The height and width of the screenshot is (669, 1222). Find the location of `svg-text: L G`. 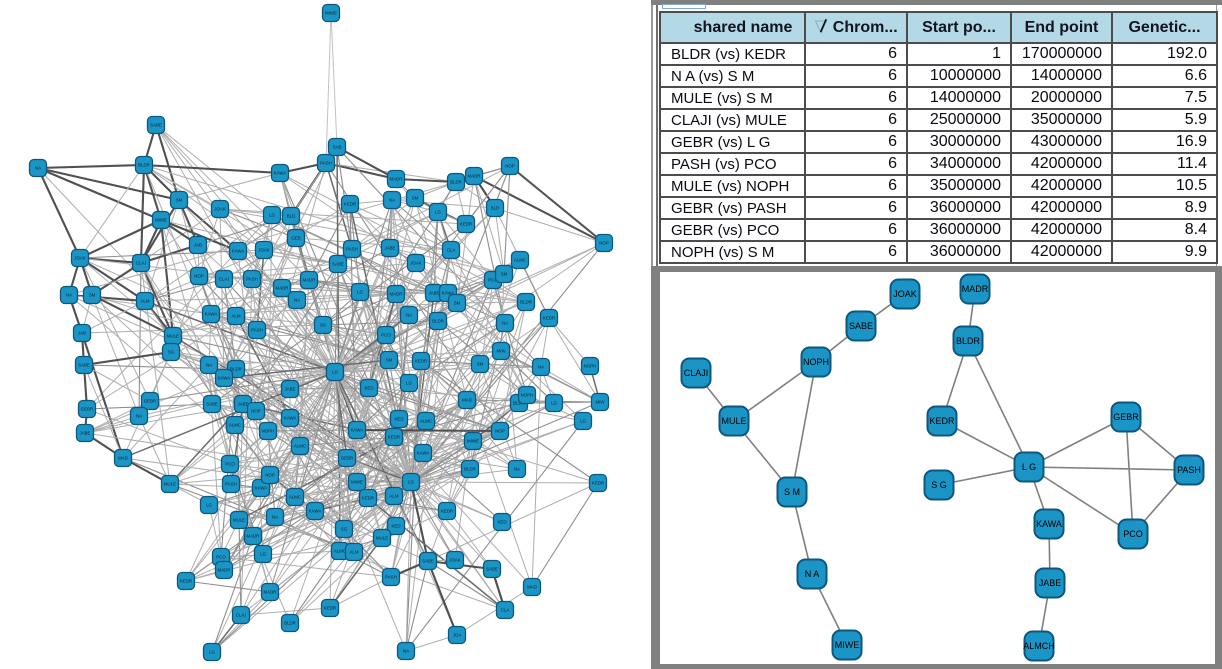

svg-text: L G is located at coordinates (1029, 467).